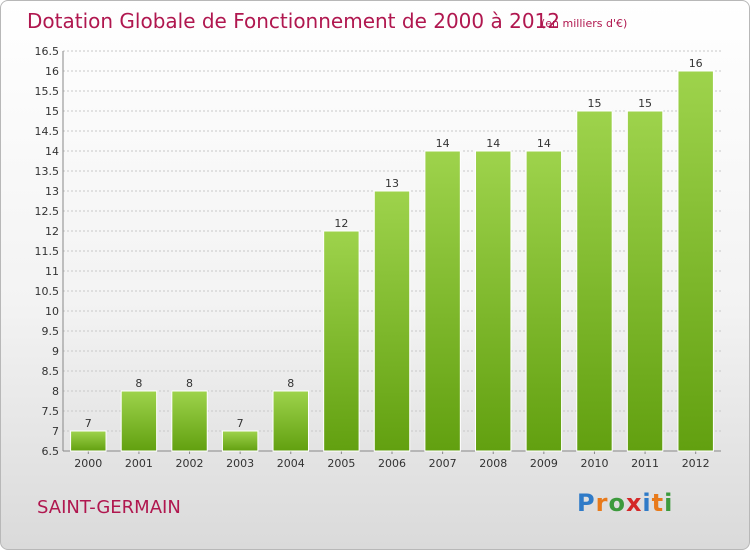 The width and height of the screenshot is (750, 550). What do you see at coordinates (52, 231) in the screenshot?
I see `y-tick-label: 12` at bounding box center [52, 231].